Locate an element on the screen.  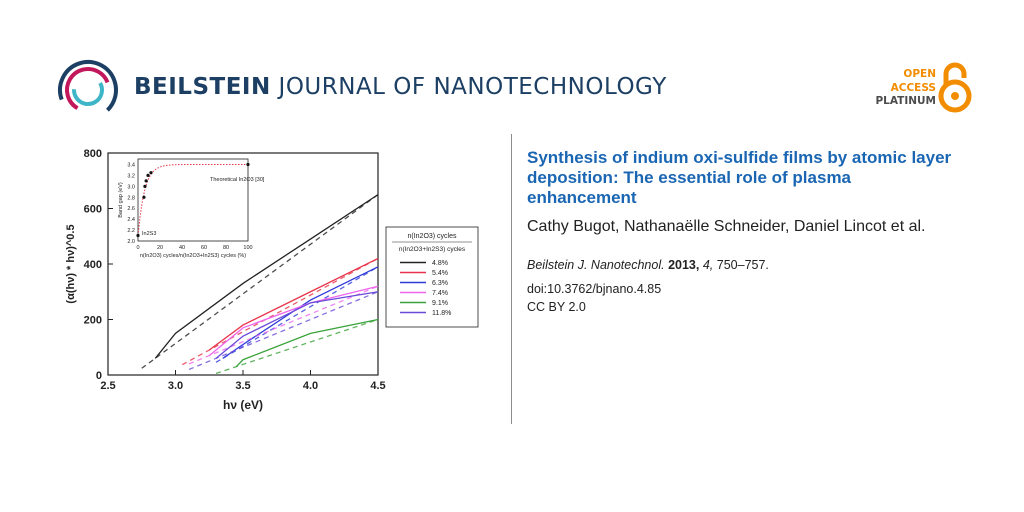
open-access-line-2: ACCESS is located at coordinates (913, 87).